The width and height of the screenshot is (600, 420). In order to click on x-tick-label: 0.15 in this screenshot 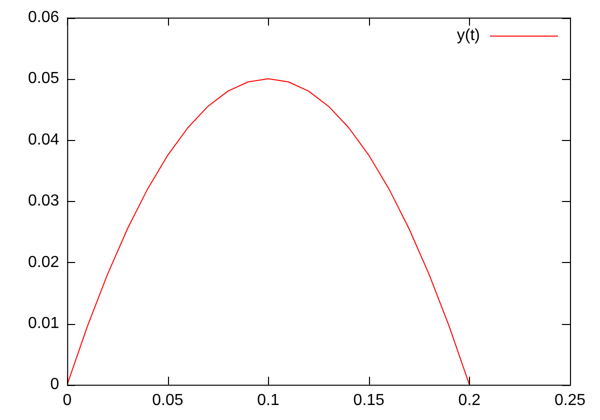, I will do `click(369, 400)`.